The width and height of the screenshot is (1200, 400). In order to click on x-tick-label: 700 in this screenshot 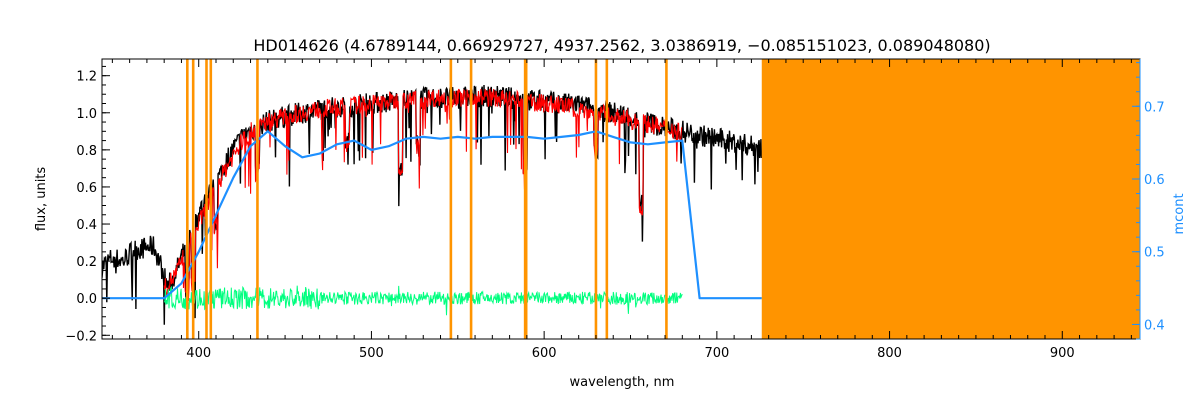, I will do `click(716, 353)`.